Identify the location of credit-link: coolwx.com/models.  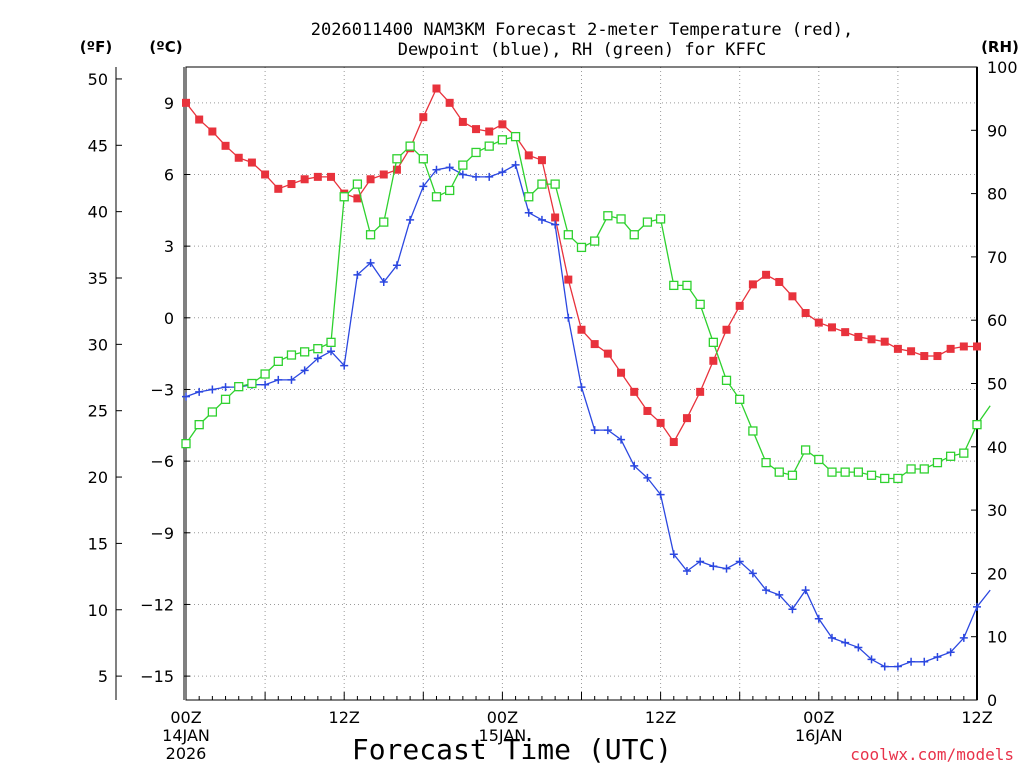
(932, 754).